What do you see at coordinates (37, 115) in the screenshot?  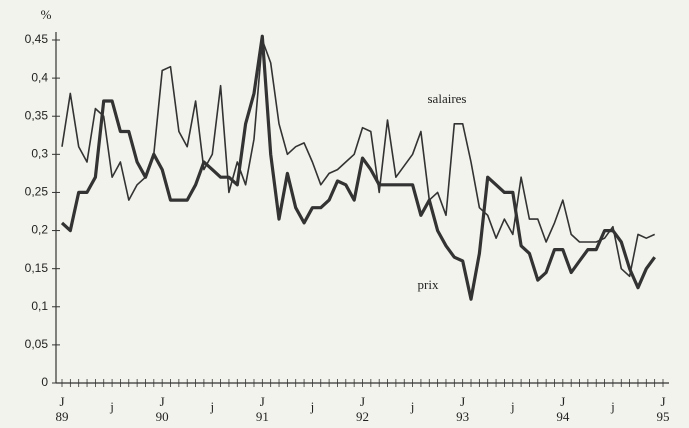 I see `y-tick-label: 0,35` at bounding box center [37, 115].